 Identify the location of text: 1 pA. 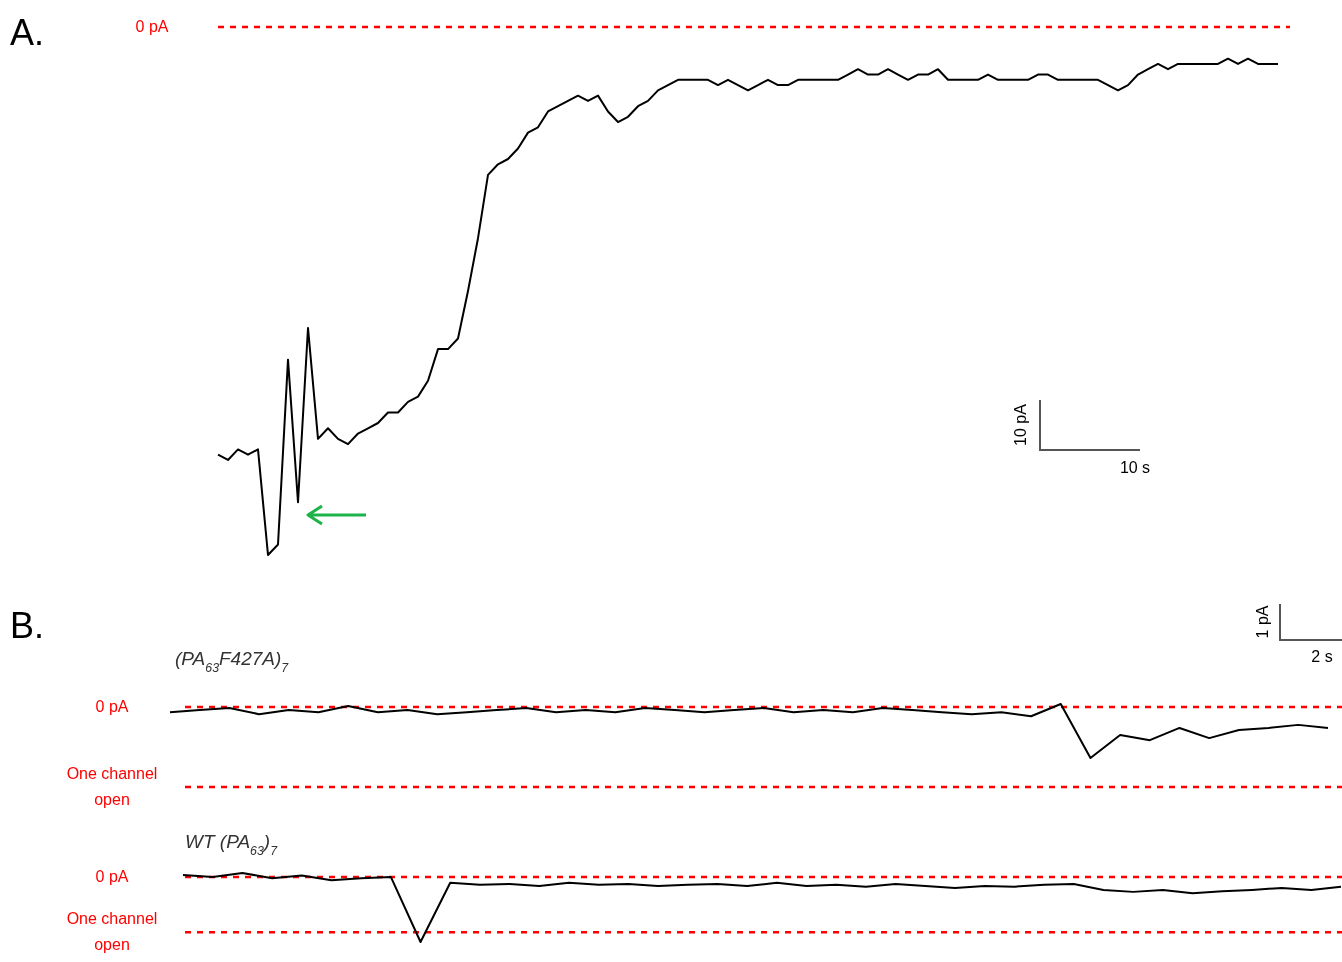
(1262, 622).